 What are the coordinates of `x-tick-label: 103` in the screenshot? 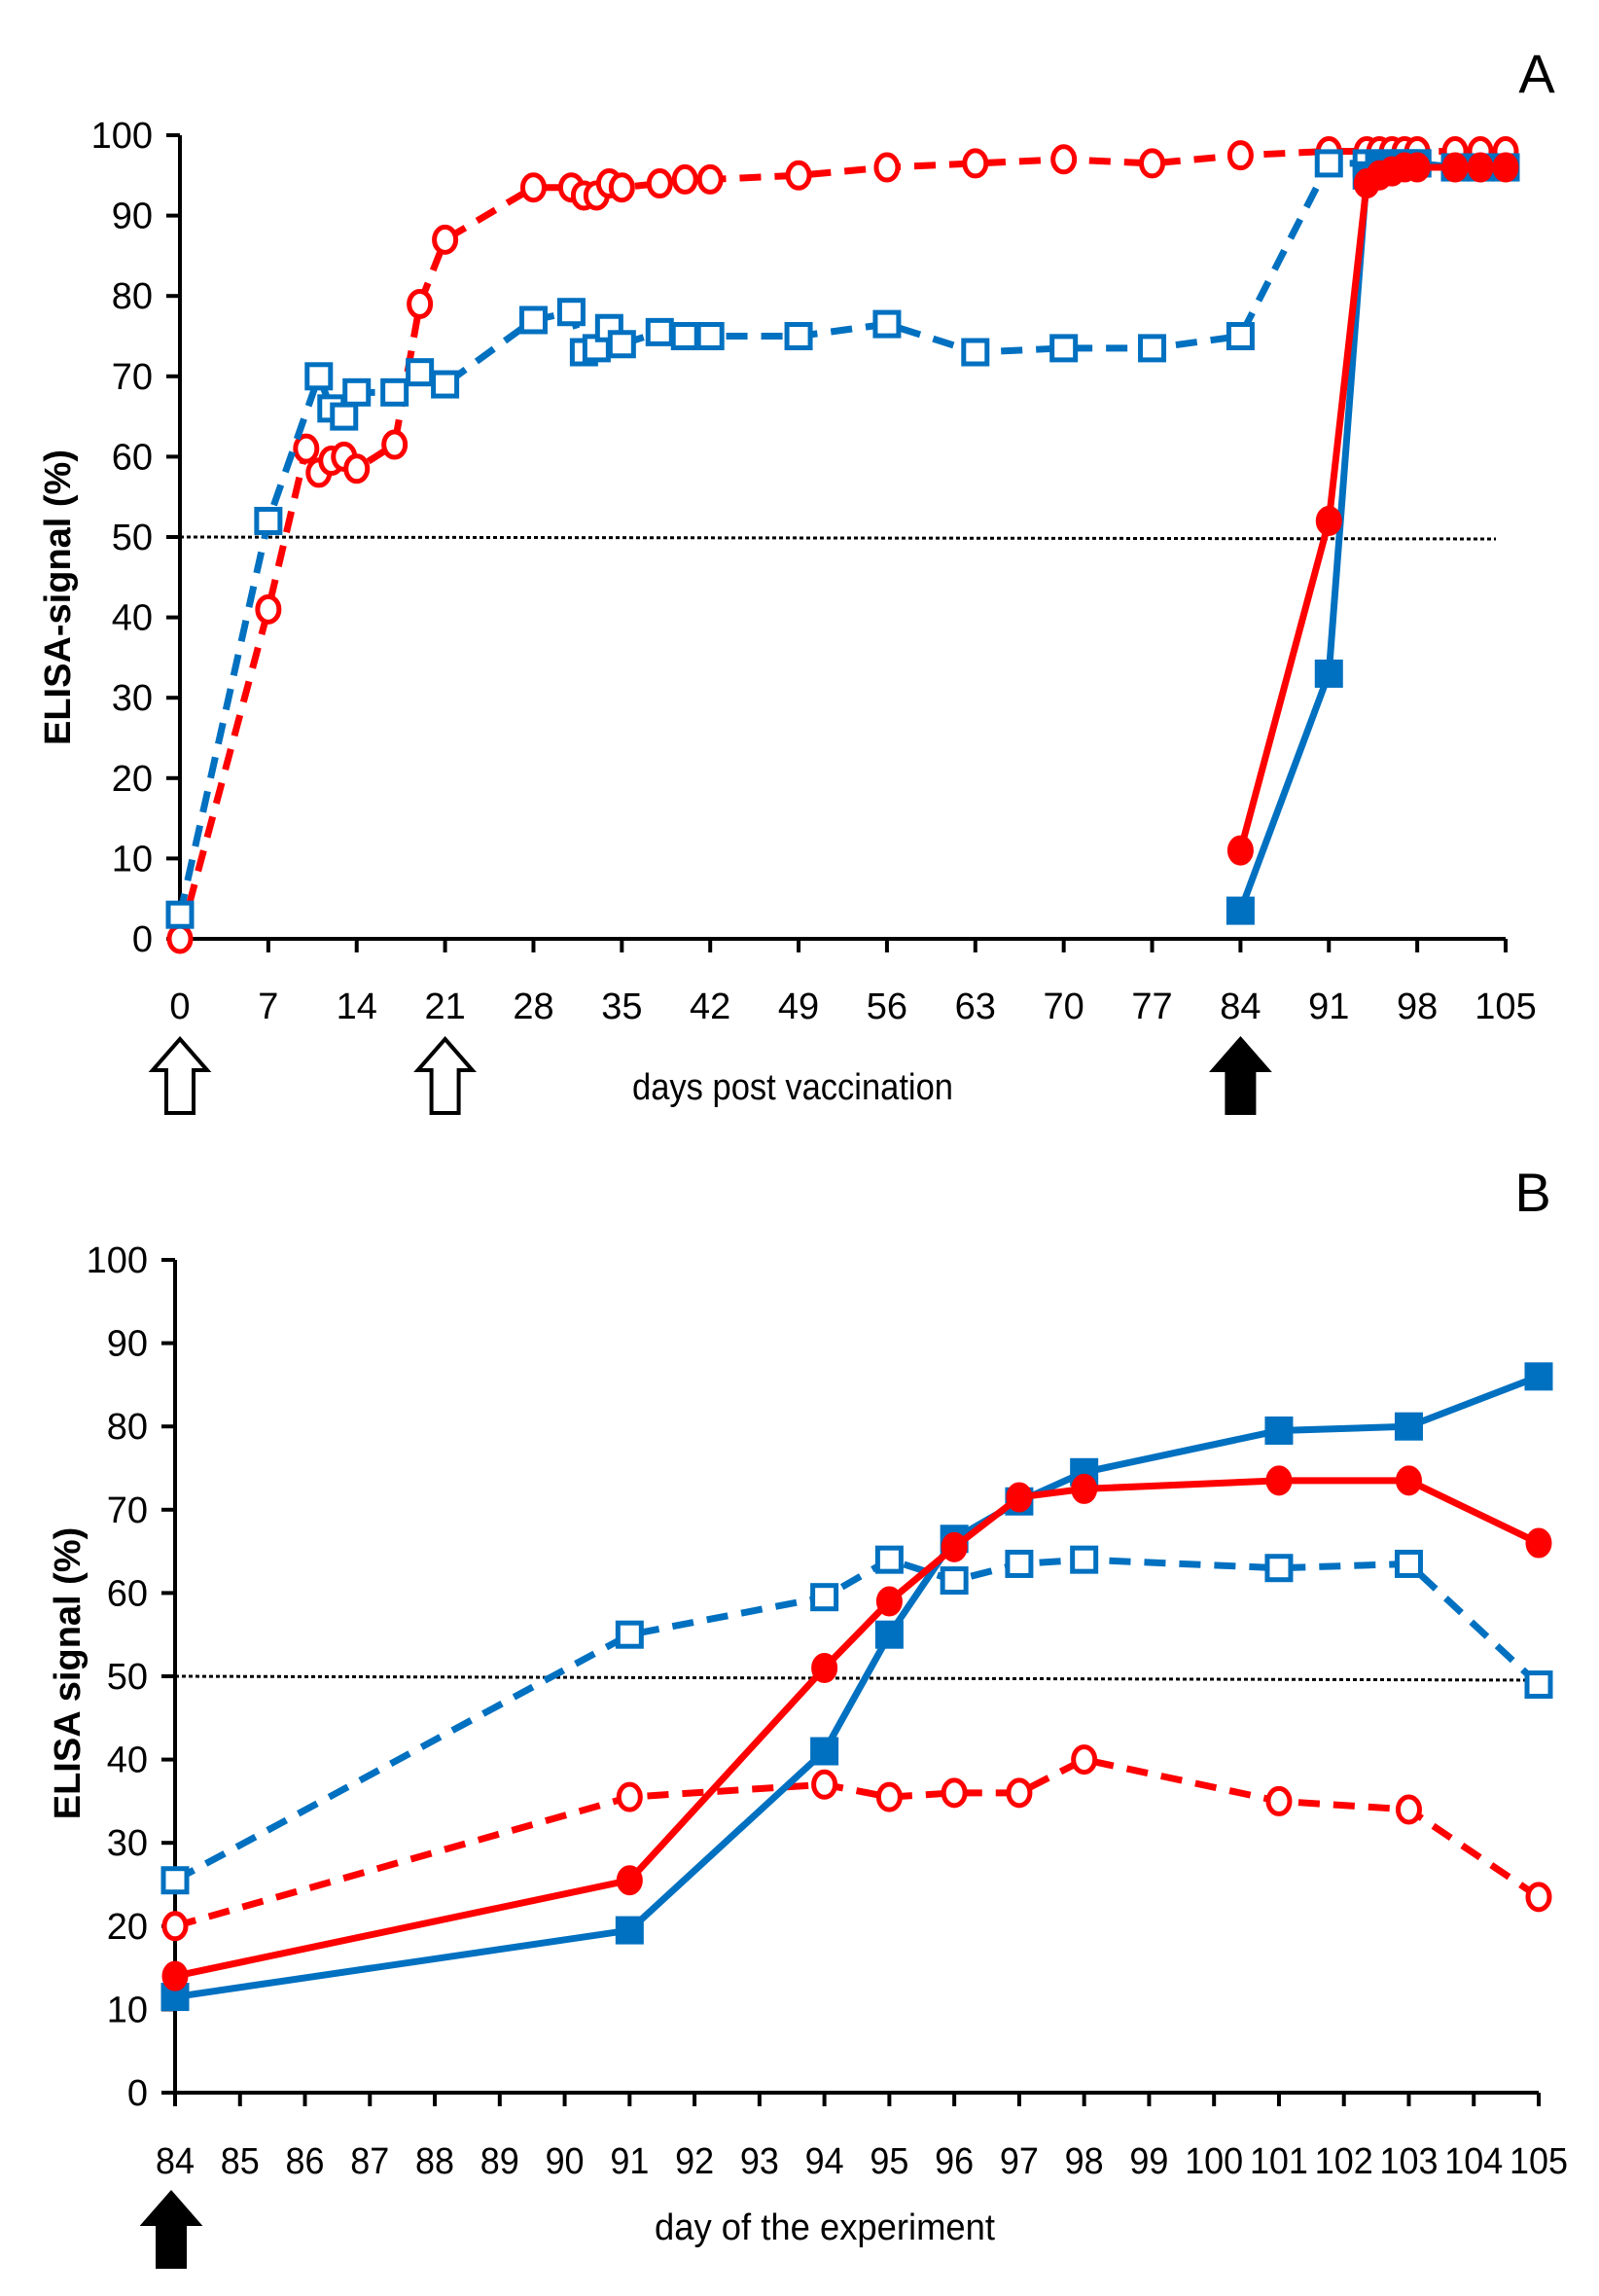 It's located at (1408, 2161).